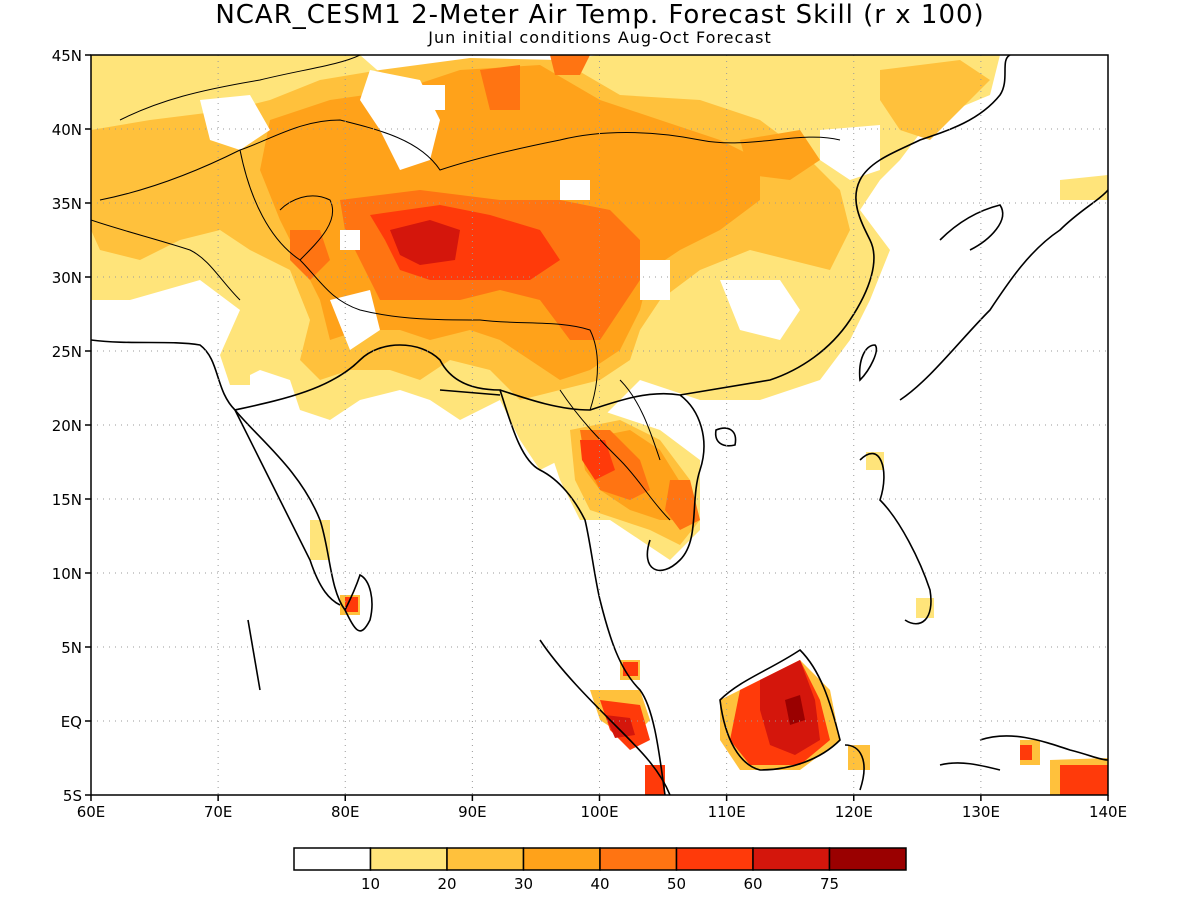  What do you see at coordinates (752, 884) in the screenshot?
I see `colorbar-label: 60` at bounding box center [752, 884].